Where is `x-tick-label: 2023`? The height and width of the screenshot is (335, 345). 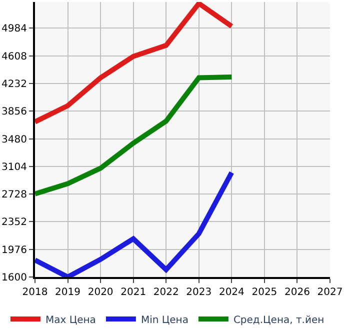 x-tick-label: 2023 is located at coordinates (199, 292).